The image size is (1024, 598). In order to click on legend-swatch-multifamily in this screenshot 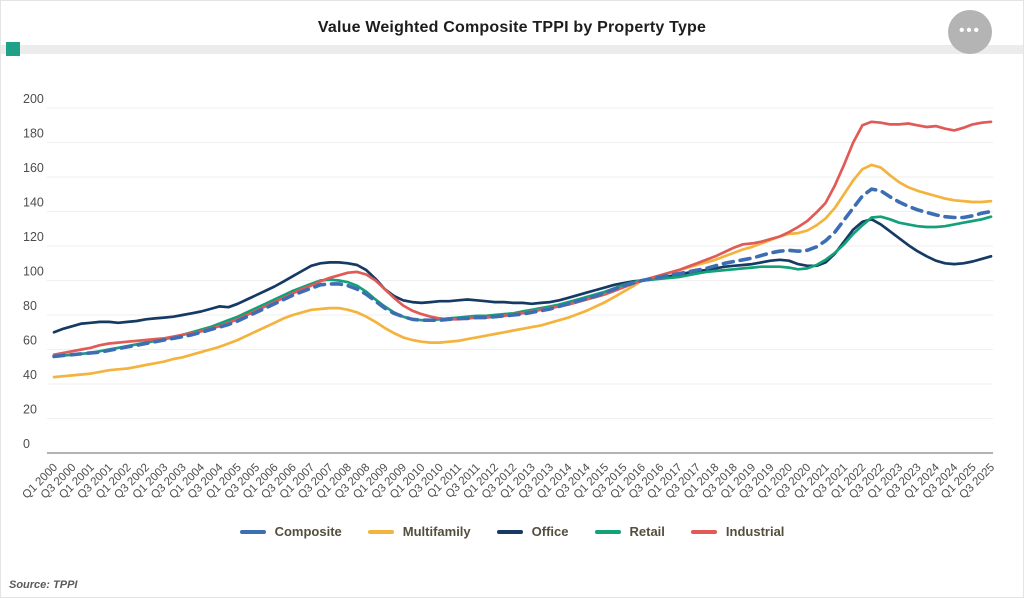, I will do `click(380, 531)`.